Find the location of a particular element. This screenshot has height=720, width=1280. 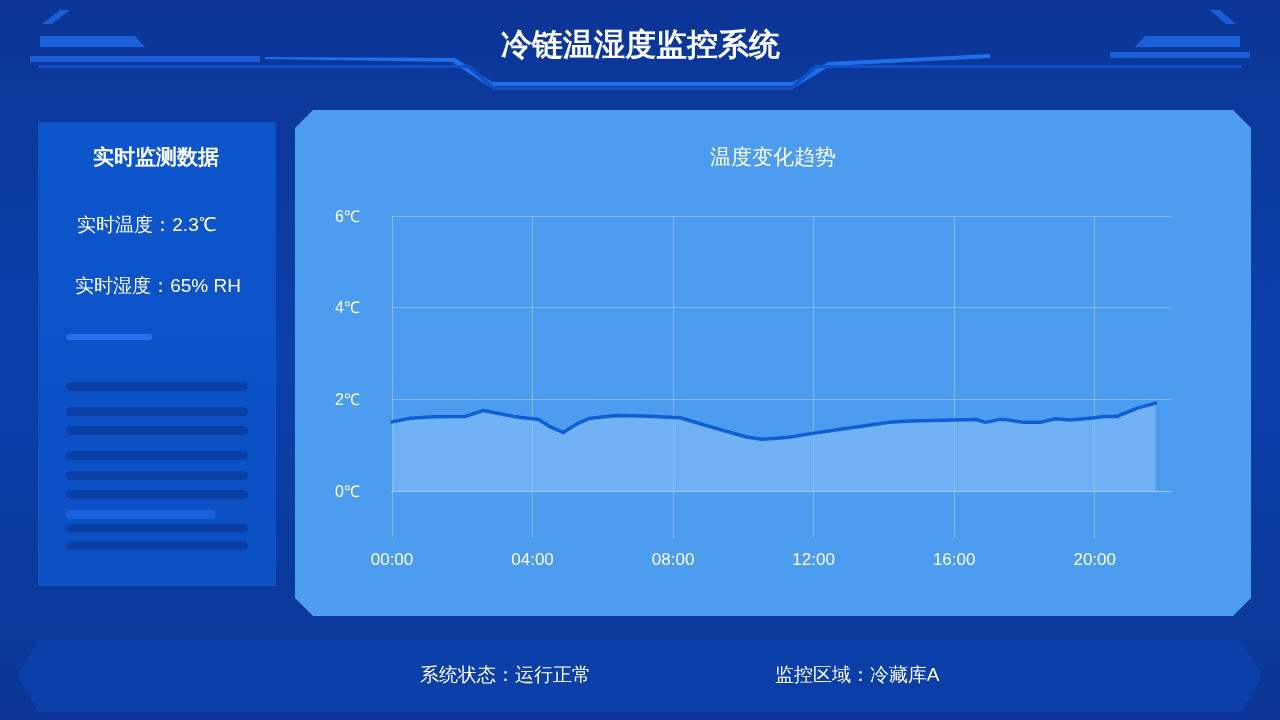

y-tick-label: 6℃ is located at coordinates (347, 216).